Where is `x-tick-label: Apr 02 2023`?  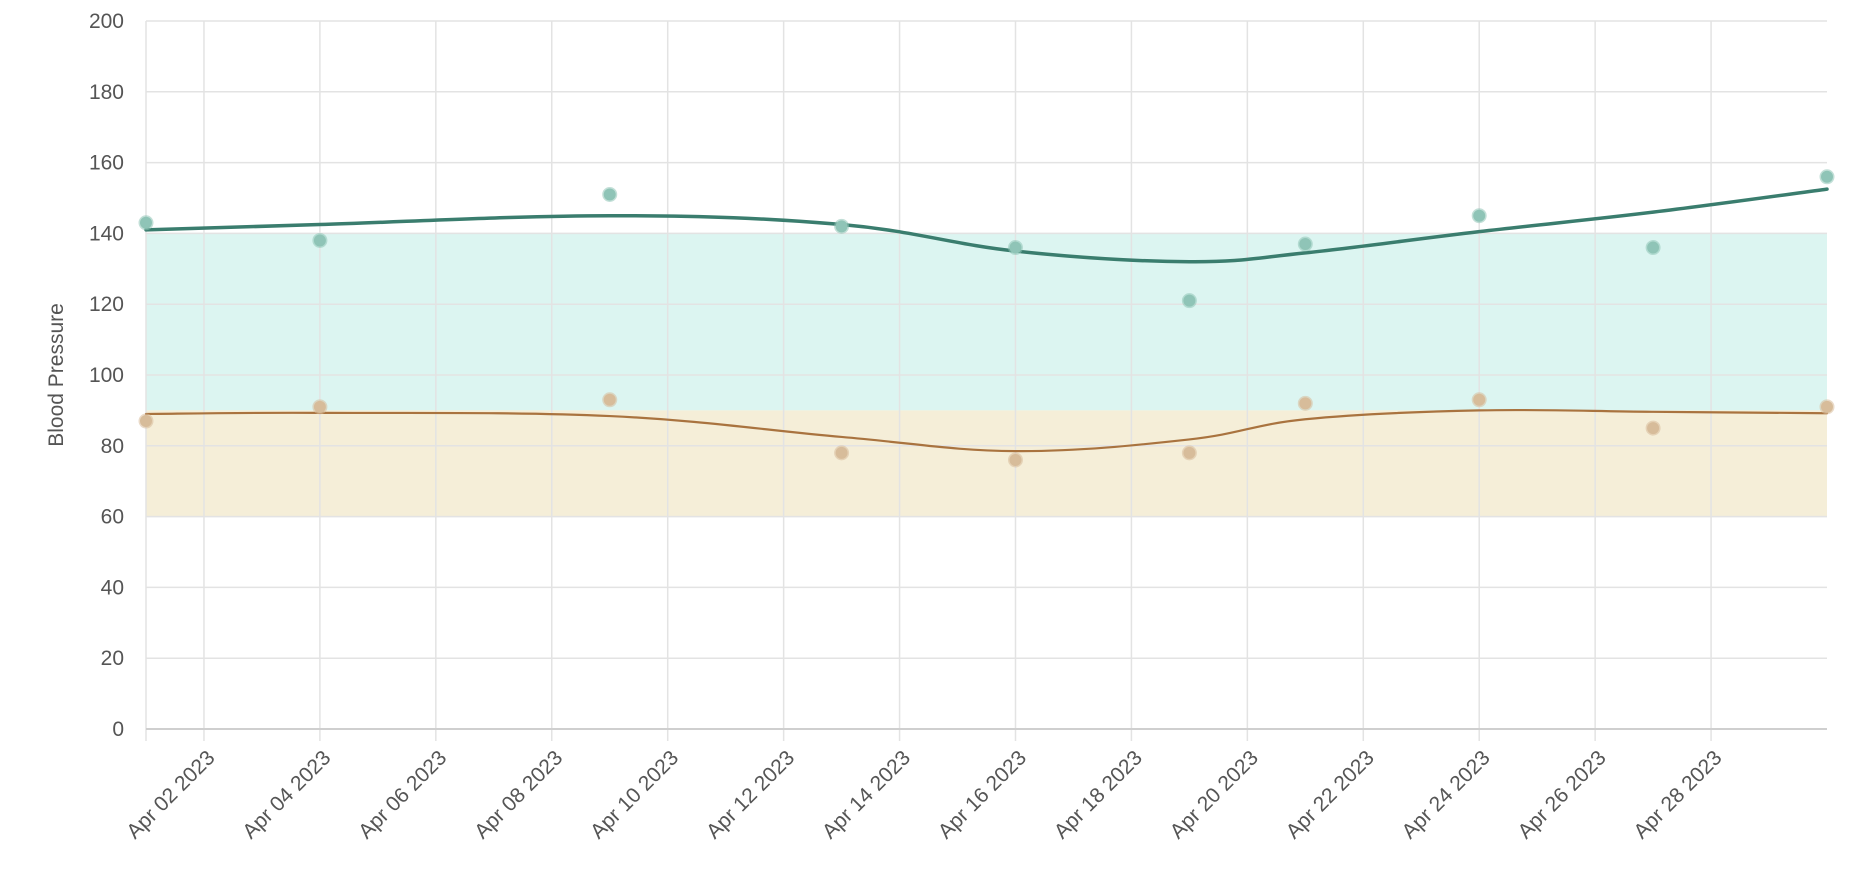
x-tick-label: Apr 02 2023 is located at coordinates (170, 794).